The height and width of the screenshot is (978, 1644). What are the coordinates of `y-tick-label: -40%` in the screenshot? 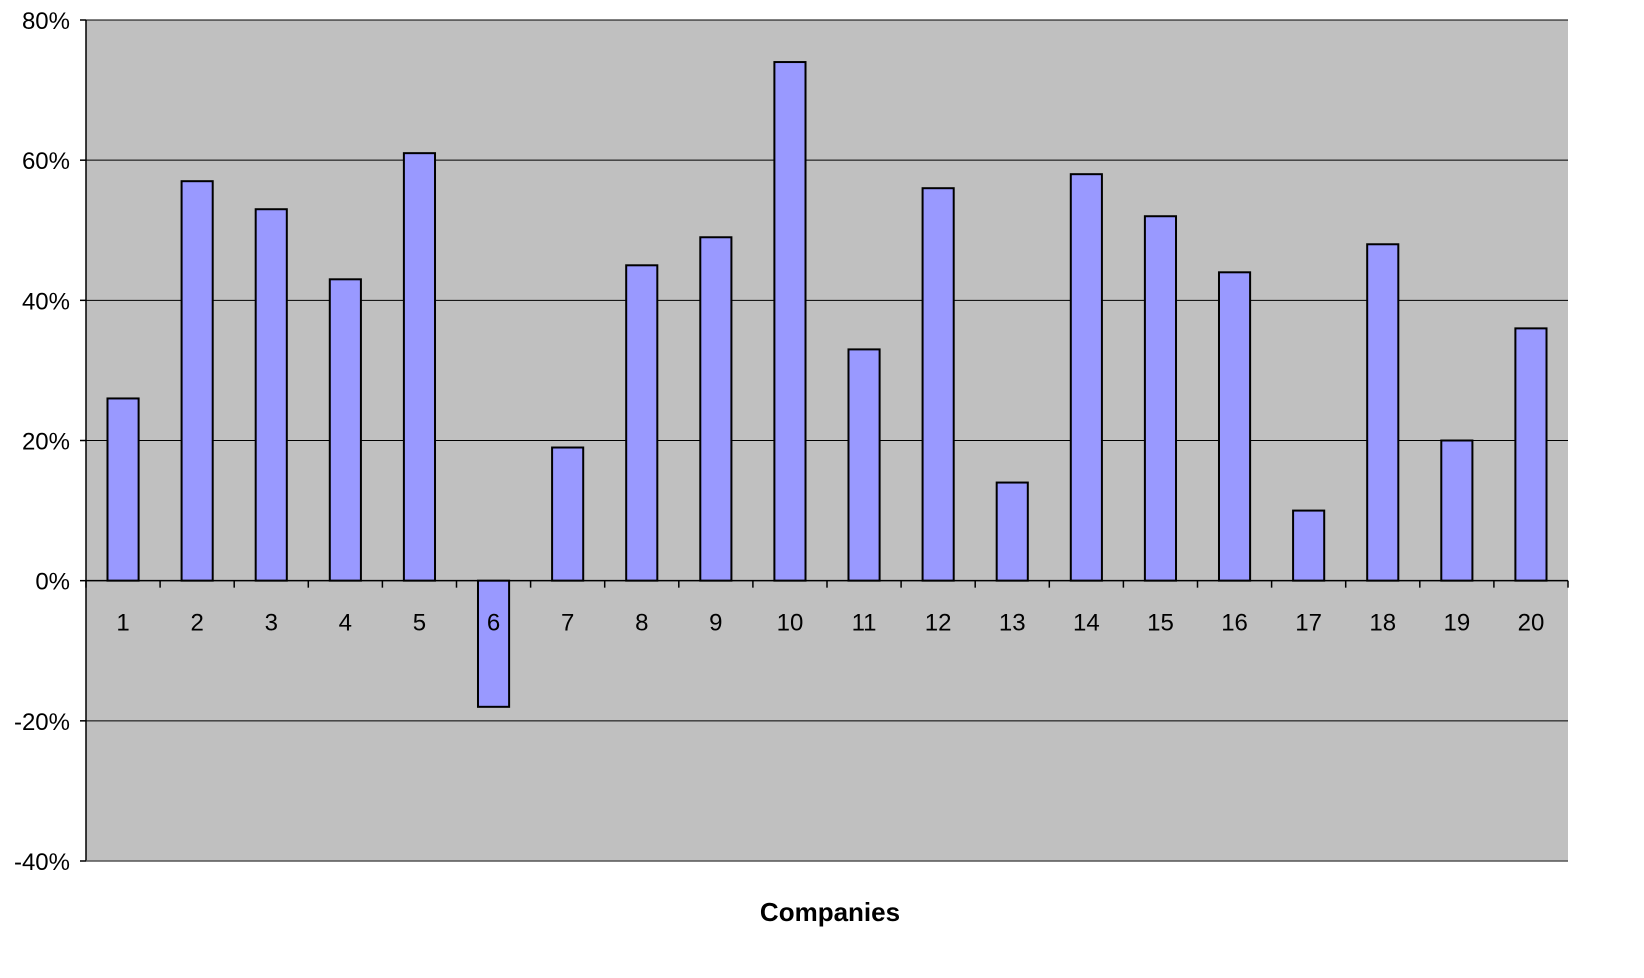 It's located at (42, 862).